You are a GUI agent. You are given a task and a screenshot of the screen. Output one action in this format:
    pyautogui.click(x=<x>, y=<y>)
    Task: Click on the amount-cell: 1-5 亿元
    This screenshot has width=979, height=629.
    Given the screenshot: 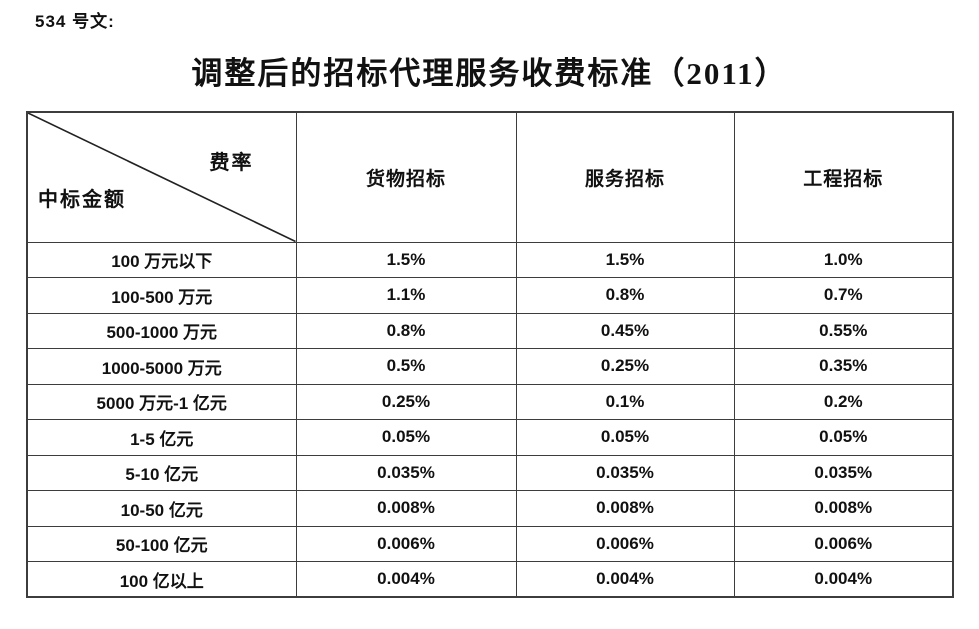 What is the action you would take?
    pyautogui.click(x=161, y=437)
    